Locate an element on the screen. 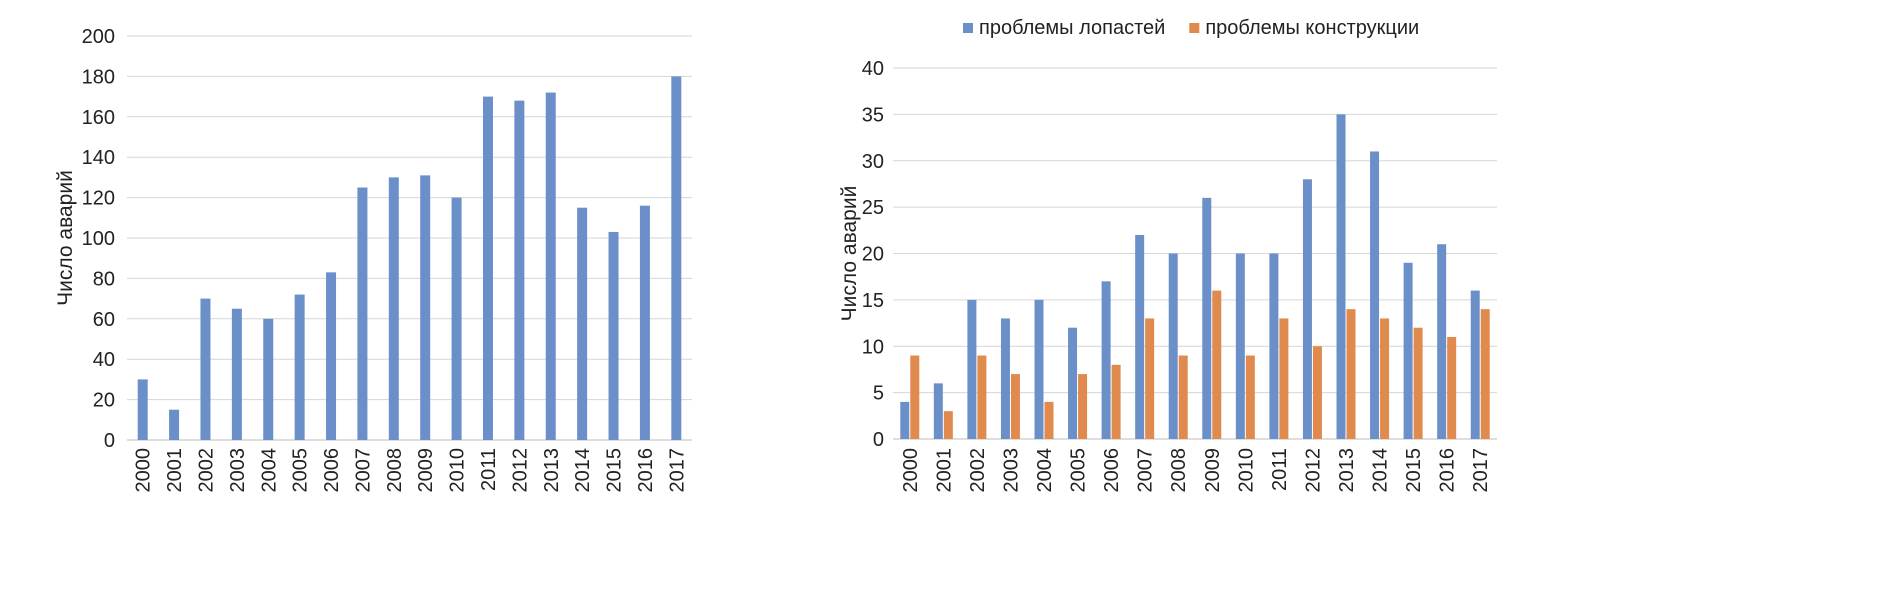  x-tick-label: 2009 is located at coordinates (1213, 470).